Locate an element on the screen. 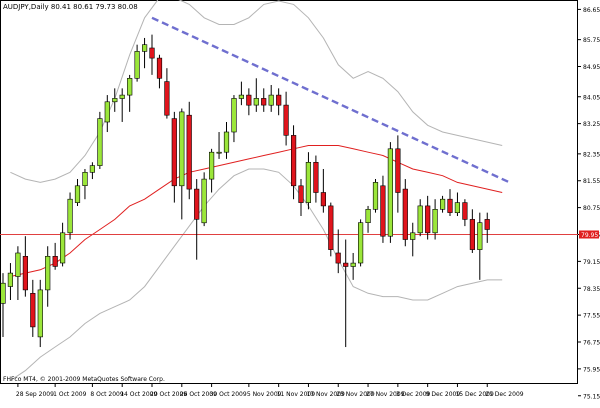  x-tick-label: 17 Nov 2009 is located at coordinates (325, 394).